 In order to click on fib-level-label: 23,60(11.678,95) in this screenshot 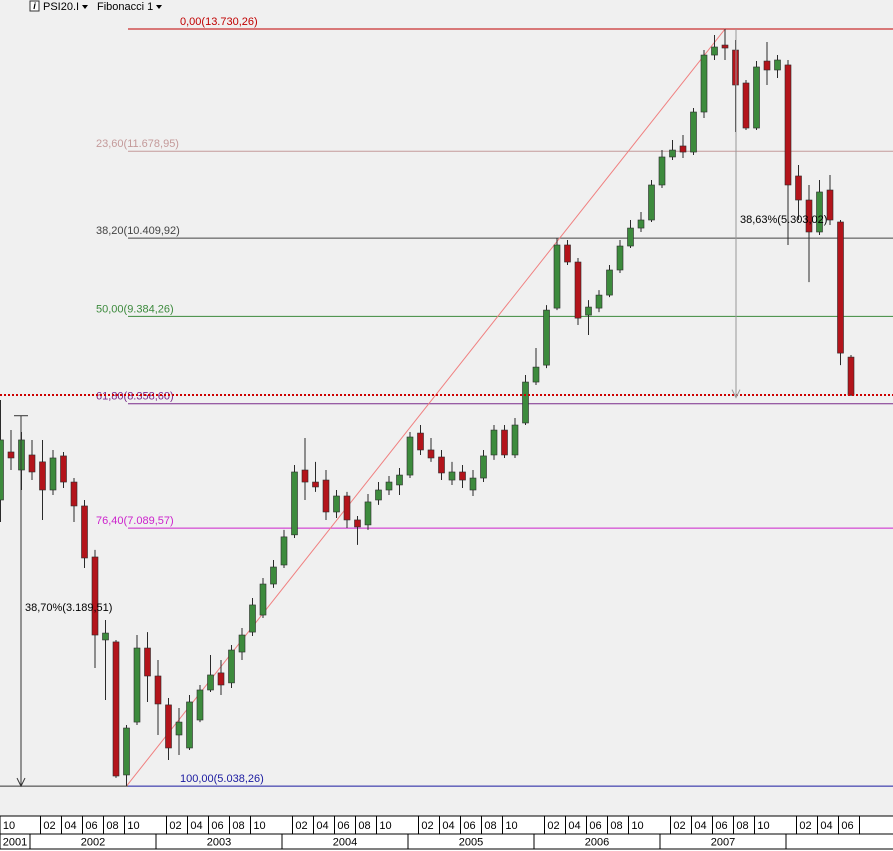, I will do `click(137, 144)`.